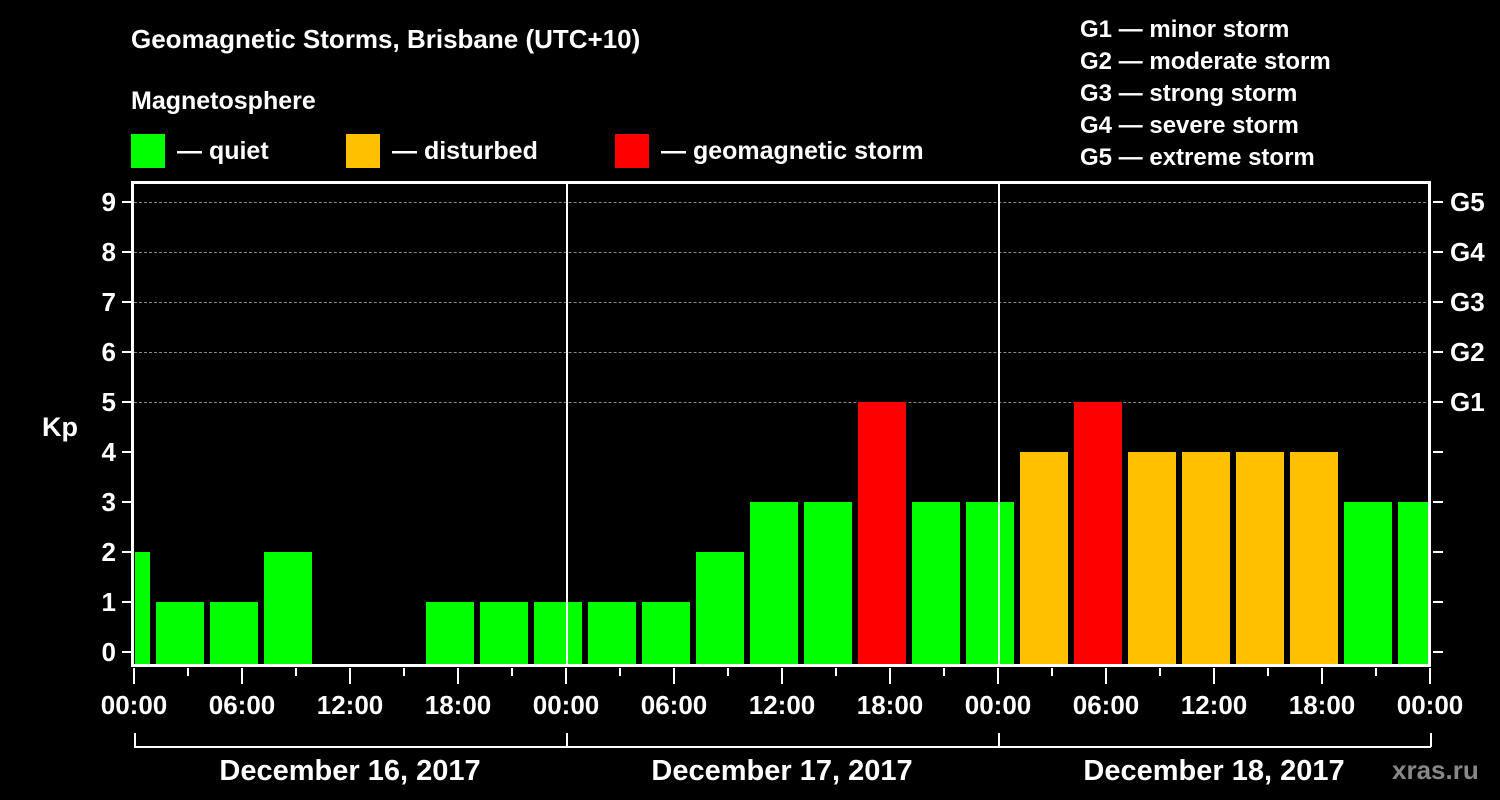 This screenshot has width=1500, height=800. Describe the element at coordinates (1467, 402) in the screenshot. I see `g-tick-label: G1` at that location.